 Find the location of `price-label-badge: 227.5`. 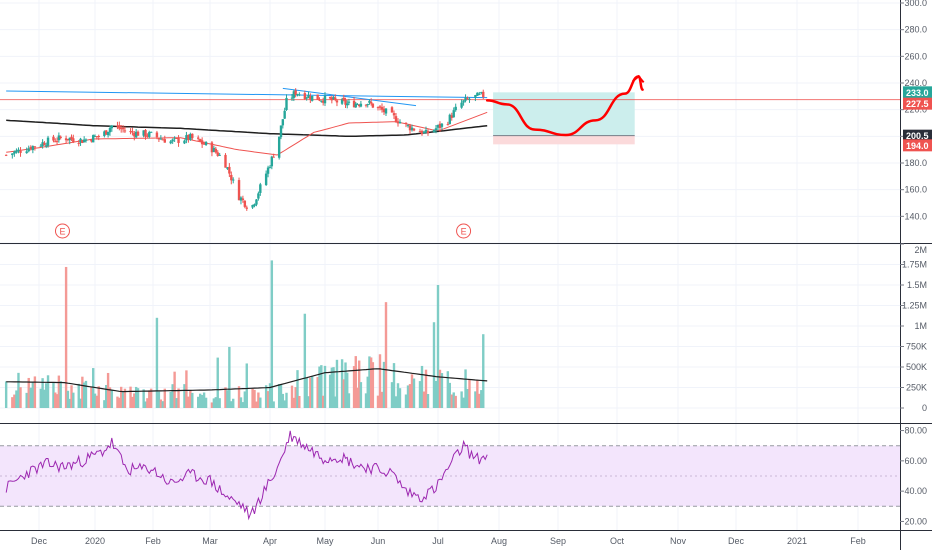

price-label-badge: 227.5 is located at coordinates (917, 103).